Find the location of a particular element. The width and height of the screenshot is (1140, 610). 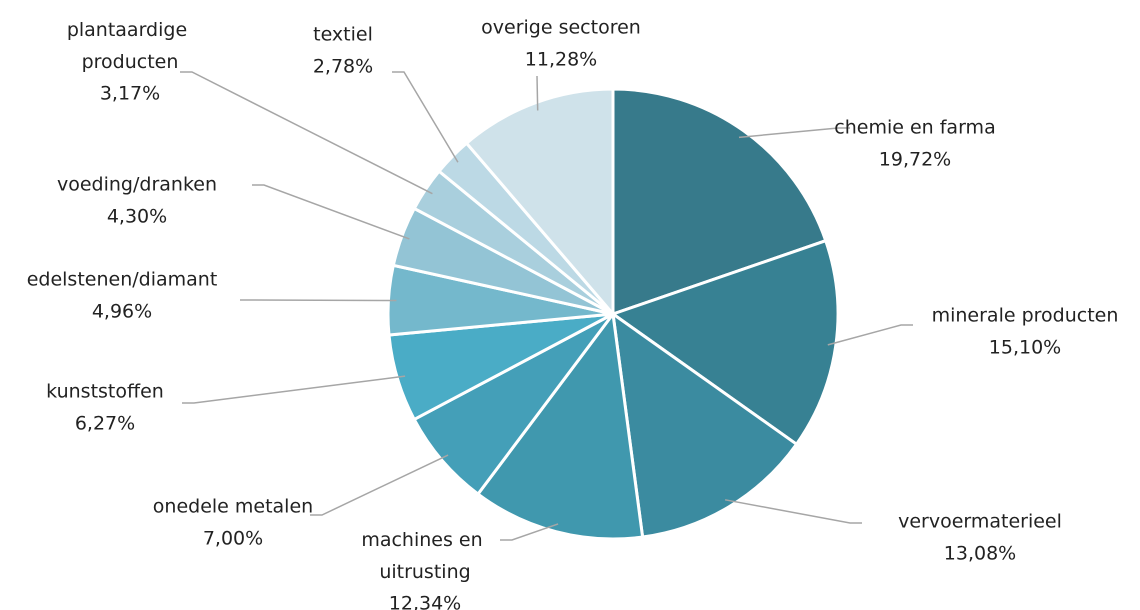

slice-label: textiel is located at coordinates (343, 35).